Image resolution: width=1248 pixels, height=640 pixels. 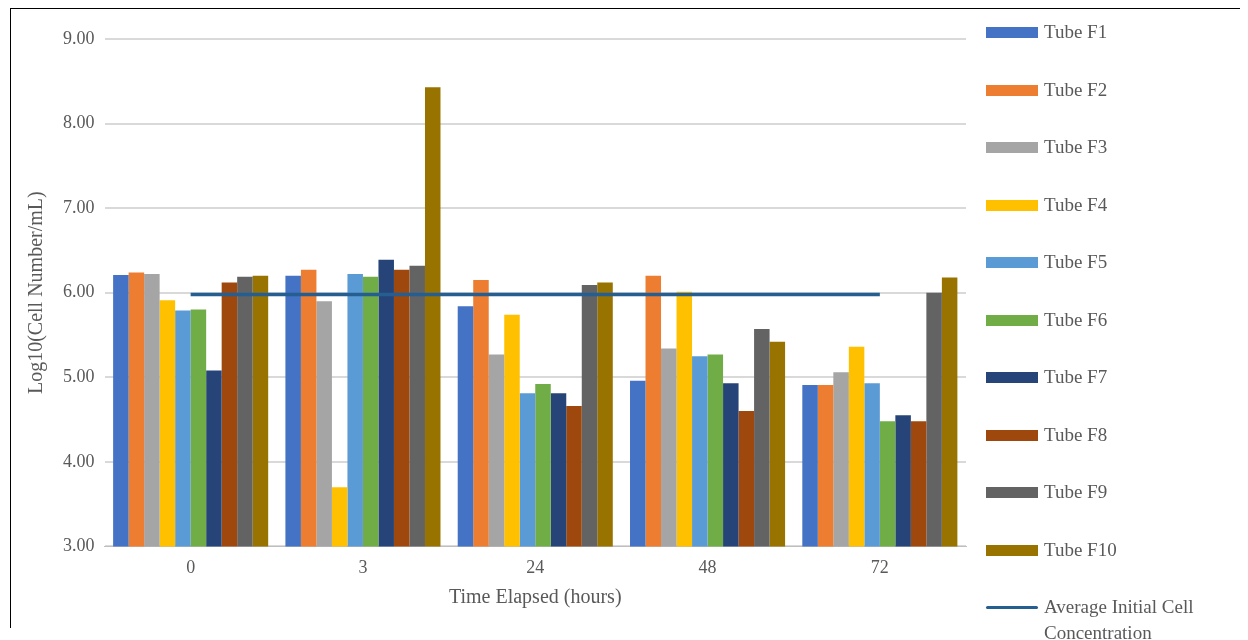 What do you see at coordinates (191, 566) in the screenshot?
I see `x-tick-label: 0` at bounding box center [191, 566].